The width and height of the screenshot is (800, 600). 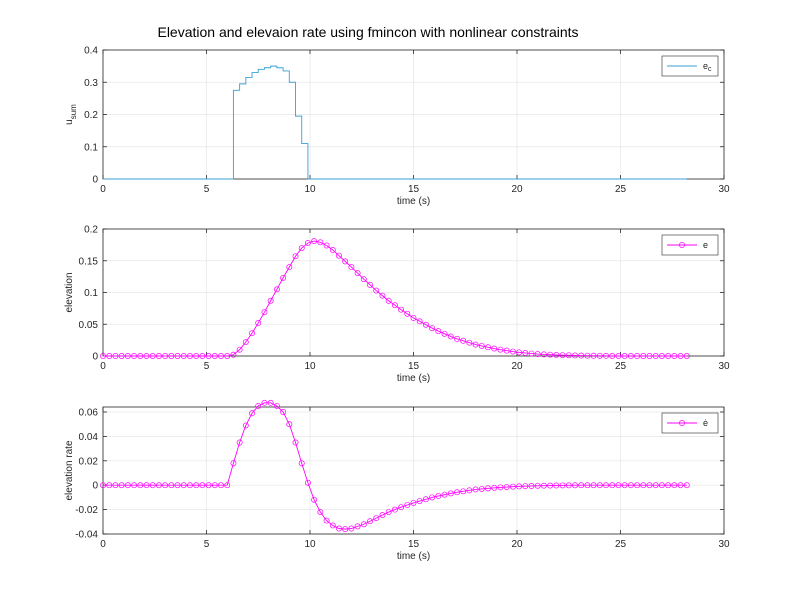 What do you see at coordinates (91, 51) in the screenshot?
I see `y-tick-label: 0.4` at bounding box center [91, 51].